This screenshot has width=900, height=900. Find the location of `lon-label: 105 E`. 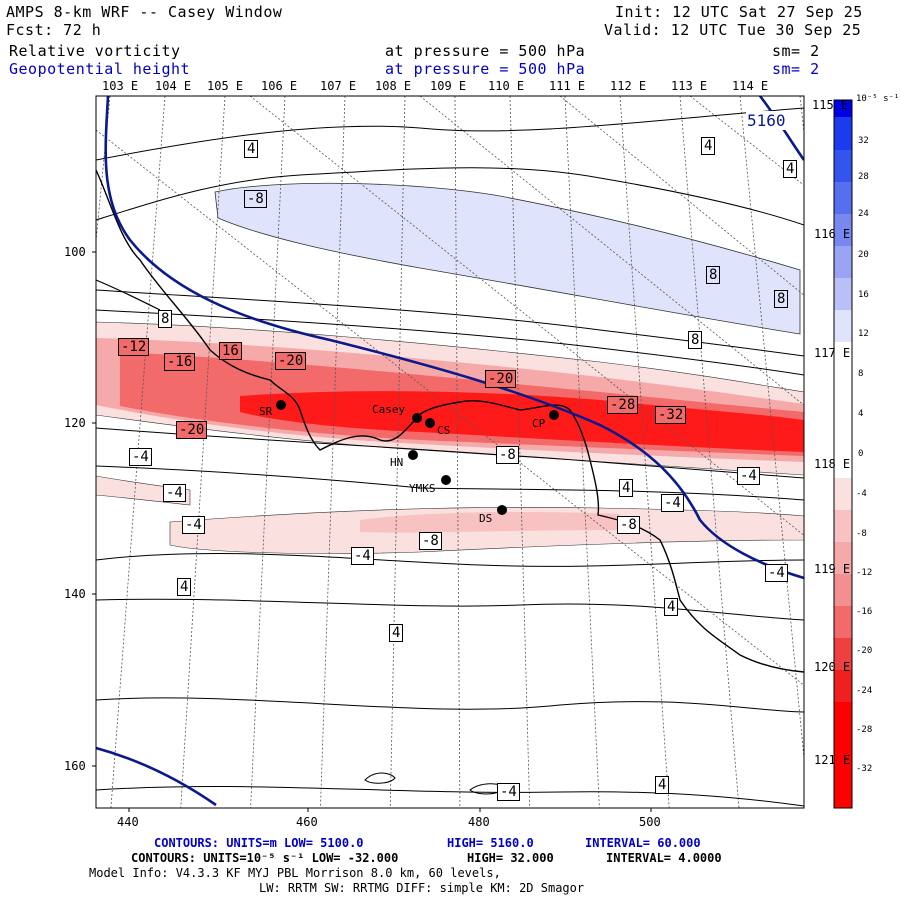

lon-label: 105 E is located at coordinates (225, 86).